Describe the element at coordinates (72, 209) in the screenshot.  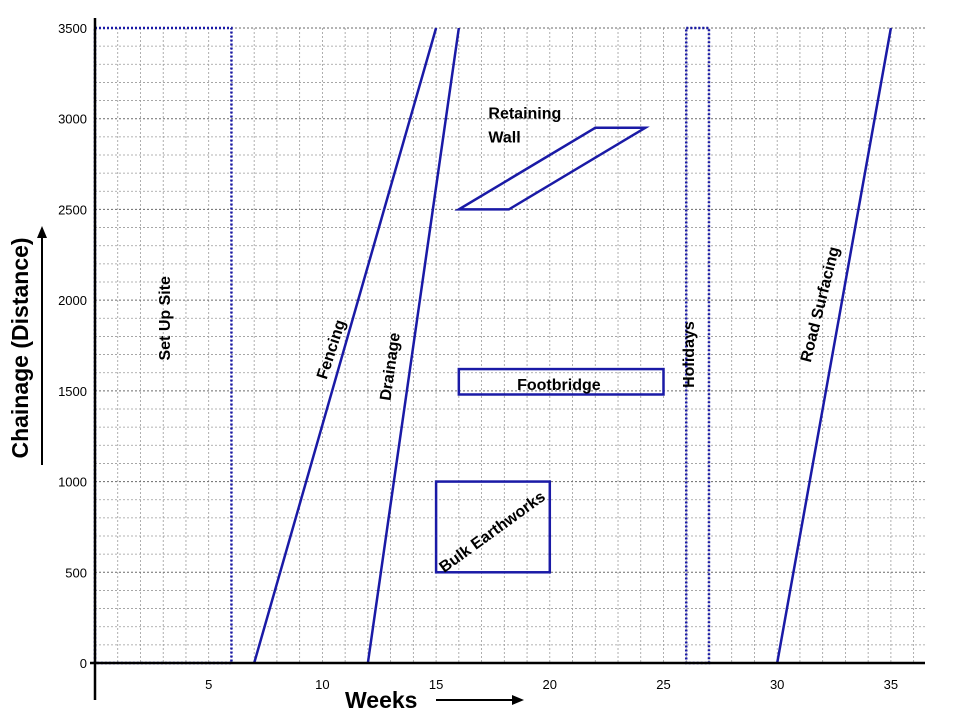
I see `y-tick-label: 2500` at that location.